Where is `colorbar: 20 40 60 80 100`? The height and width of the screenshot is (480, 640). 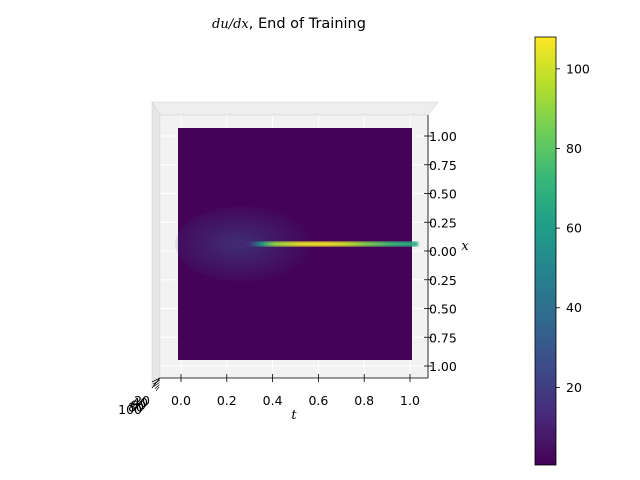
colorbar: 20 40 60 80 100 is located at coordinates (562, 251).